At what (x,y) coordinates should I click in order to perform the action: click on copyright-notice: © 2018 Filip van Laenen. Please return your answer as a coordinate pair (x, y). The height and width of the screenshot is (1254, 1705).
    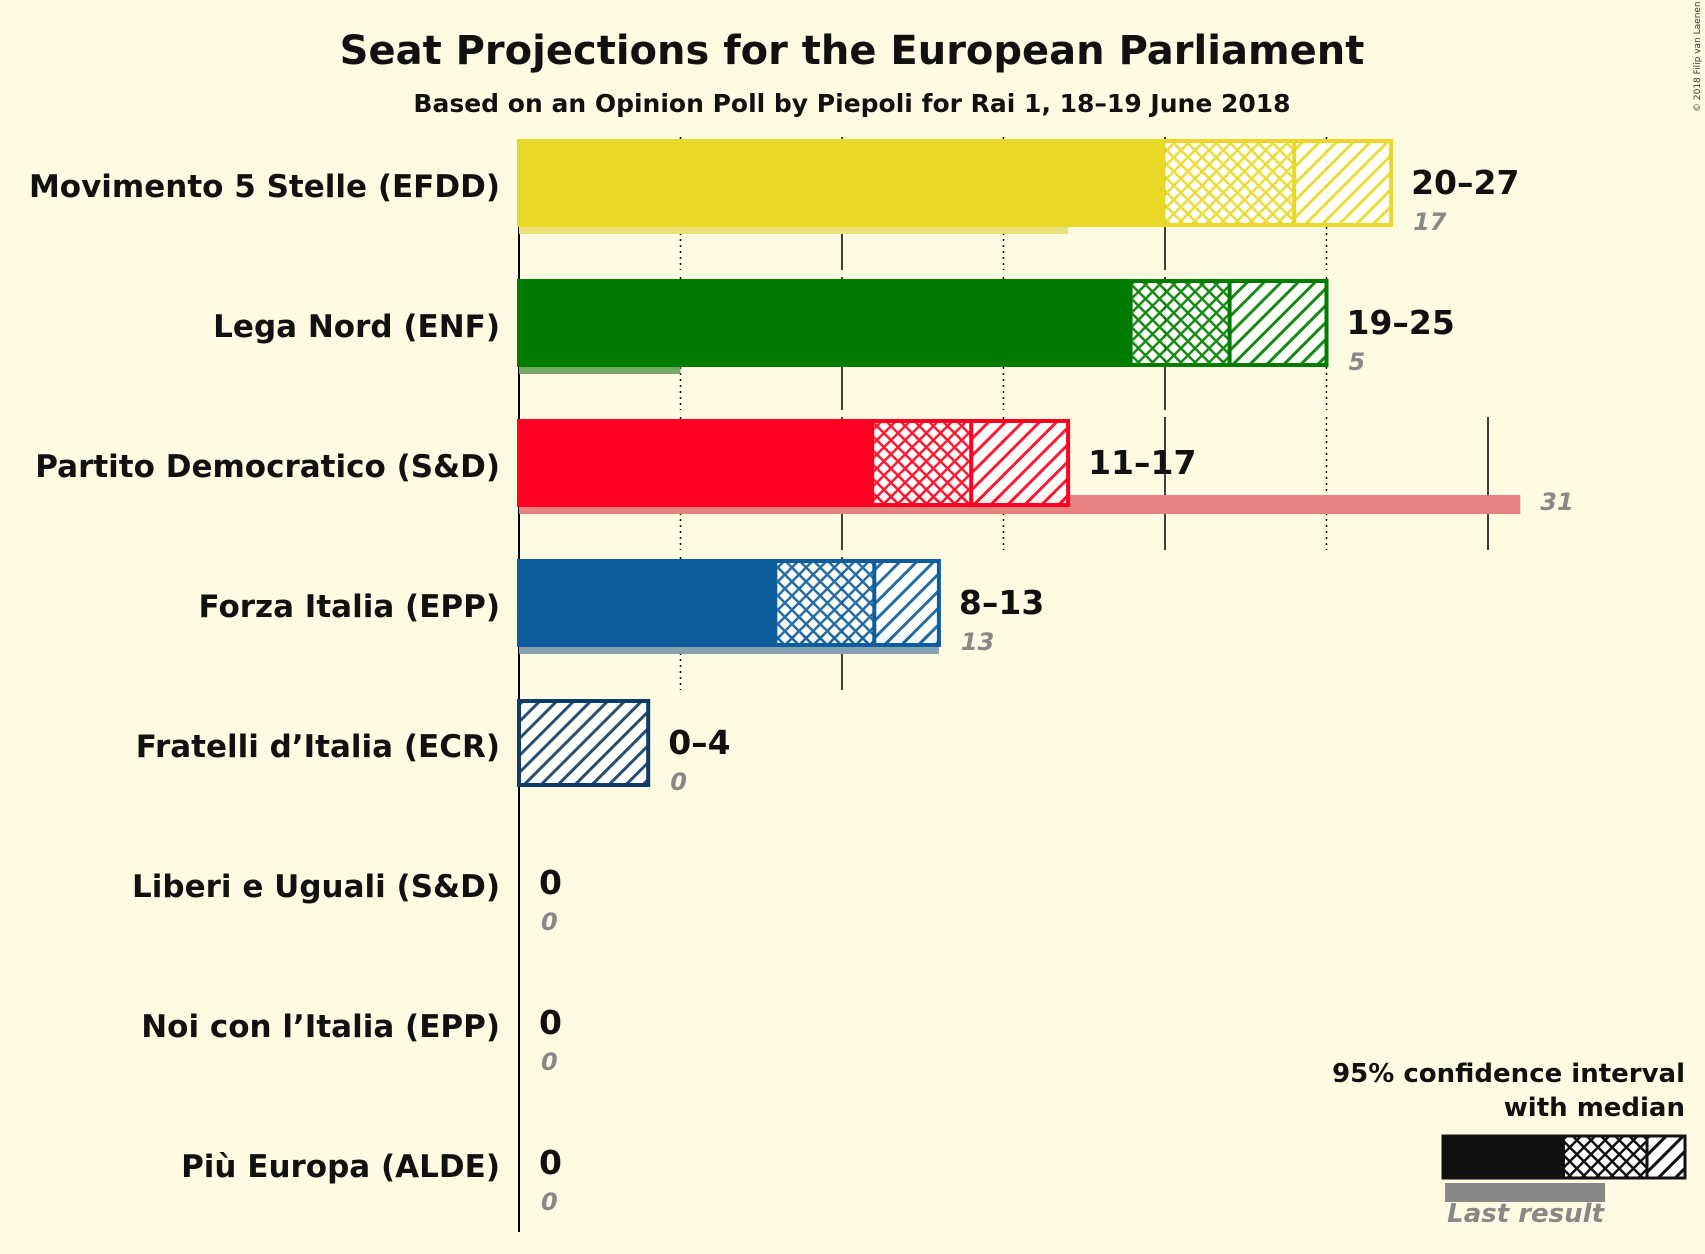
    Looking at the image, I should click on (1698, 56).